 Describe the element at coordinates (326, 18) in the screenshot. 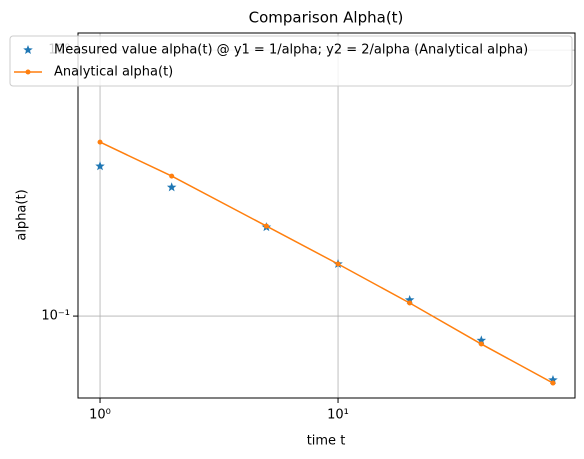

I see `chart-title: Comparison Alpha(t)` at that location.